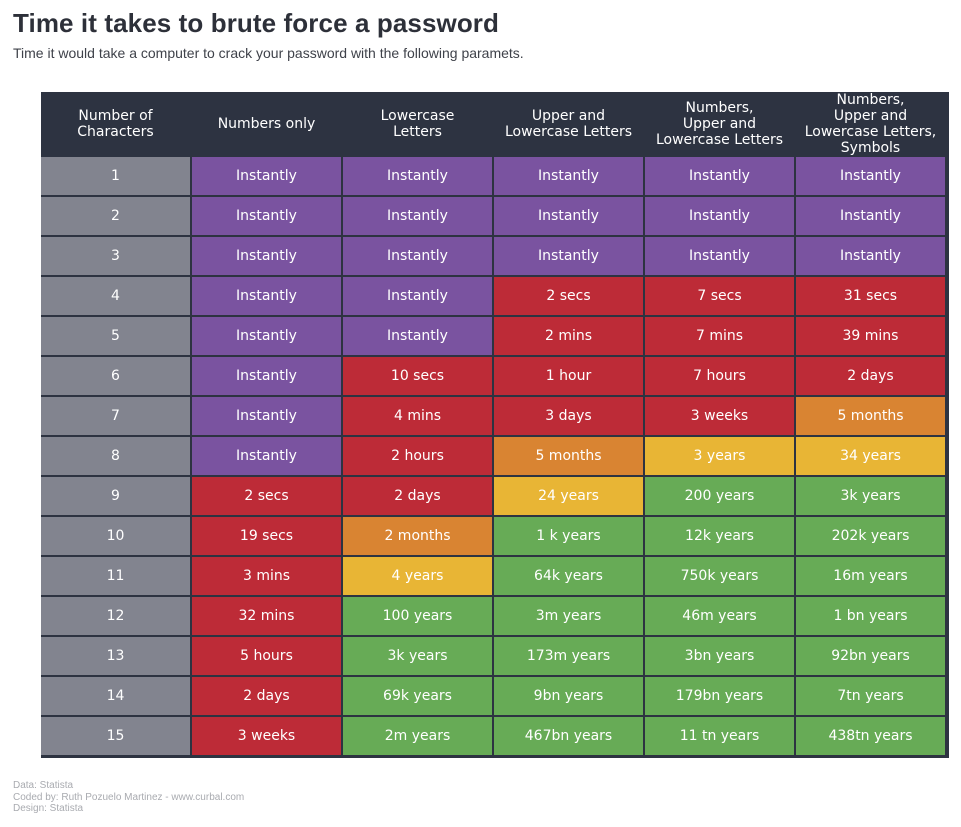  Describe the element at coordinates (116, 617) in the screenshot. I see `row-header-characters: 12` at that location.